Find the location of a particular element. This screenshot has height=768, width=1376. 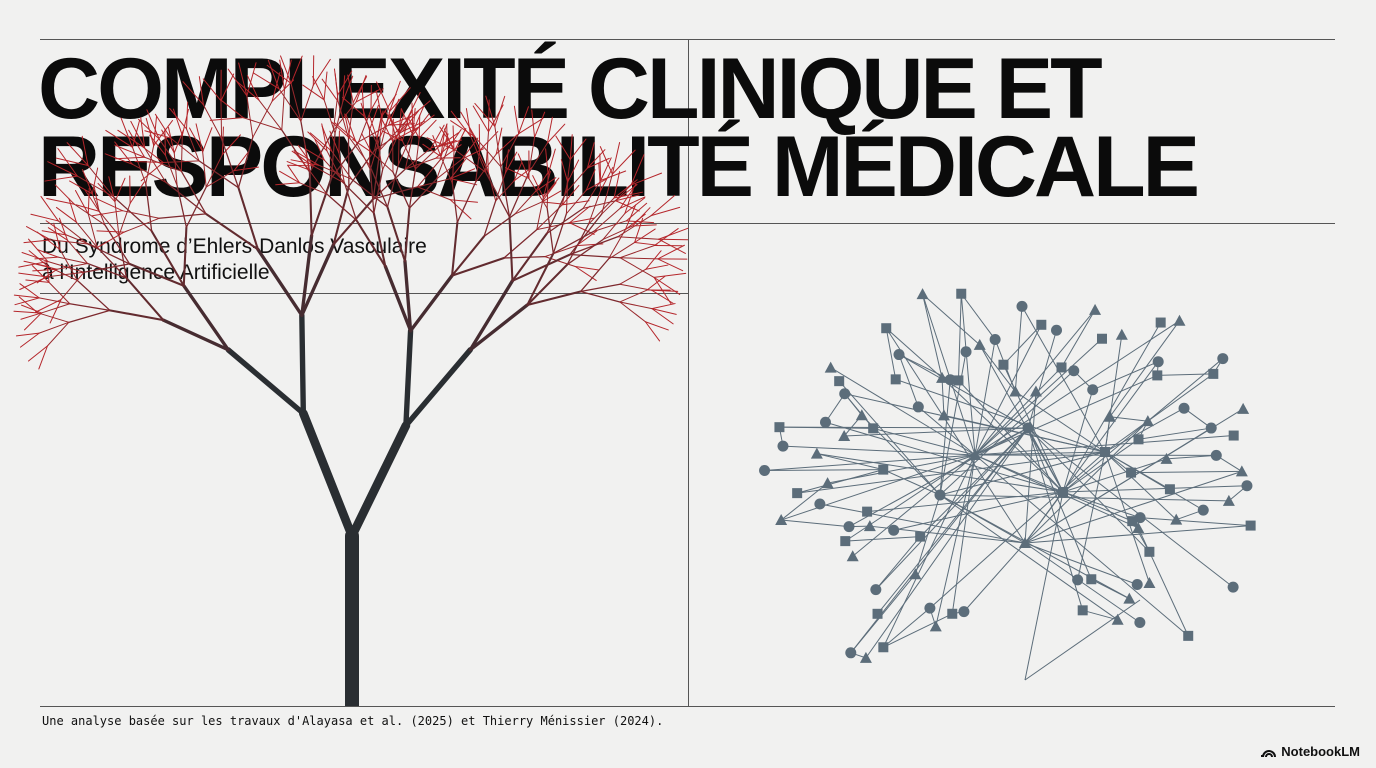

subtitle-rule is located at coordinates (364, 293).